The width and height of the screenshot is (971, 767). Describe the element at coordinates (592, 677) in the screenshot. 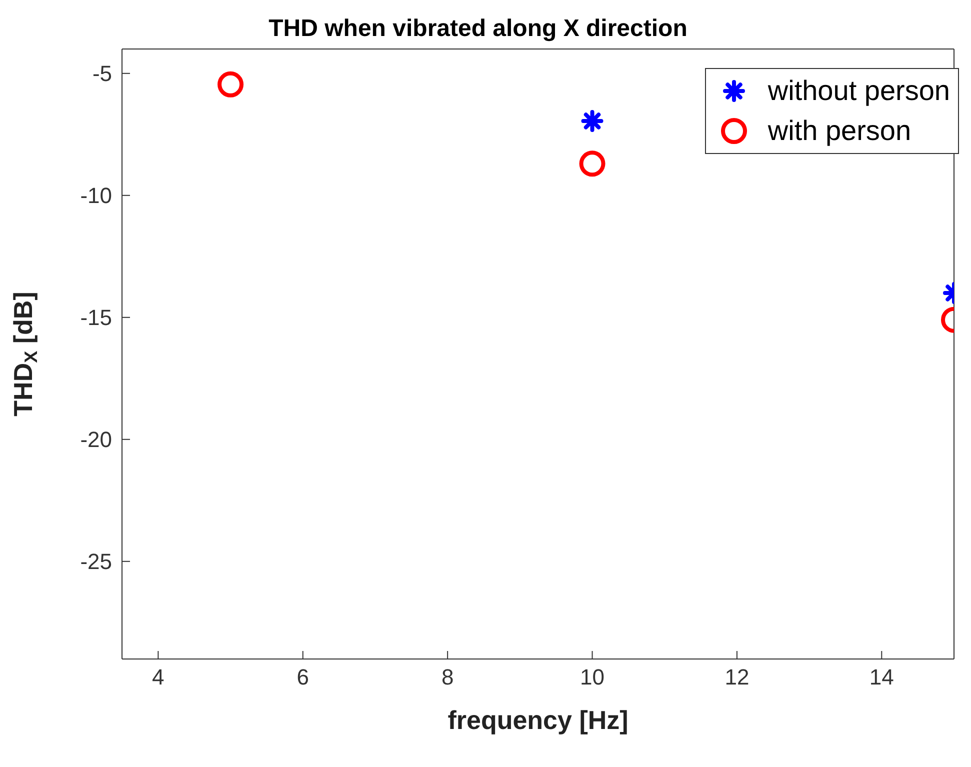

I see `x-tick-label: 10` at that location.